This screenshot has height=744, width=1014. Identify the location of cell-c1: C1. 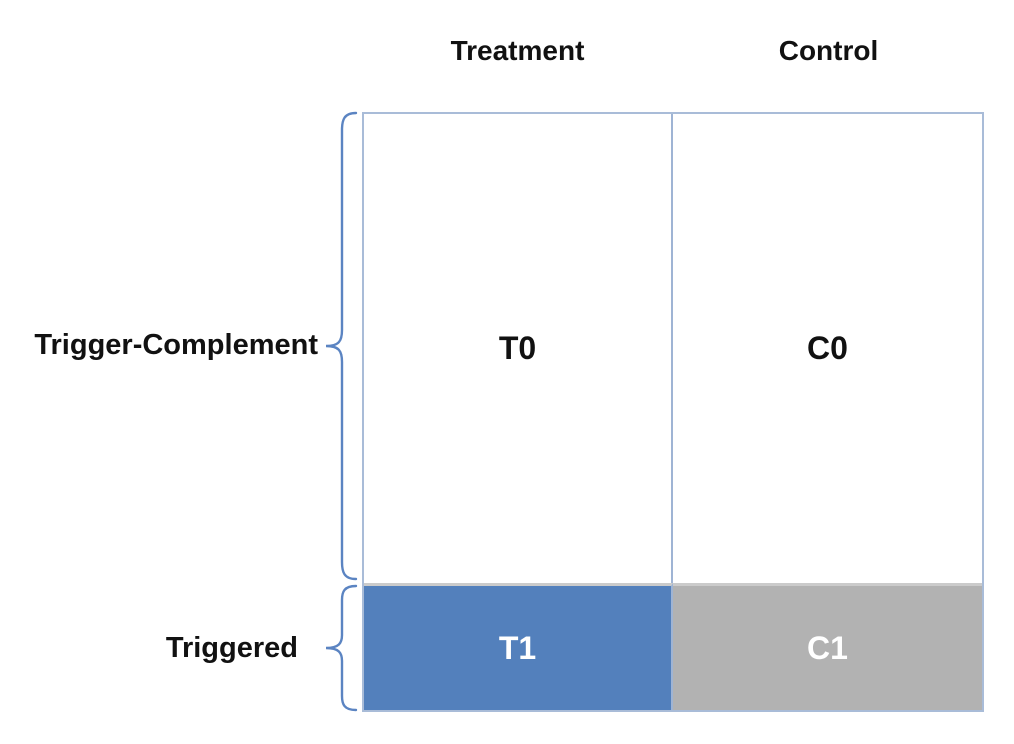
(827, 646).